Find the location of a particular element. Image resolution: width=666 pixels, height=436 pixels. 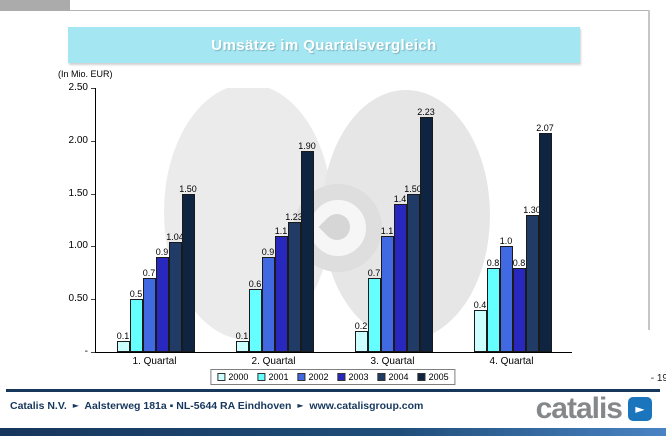

slide-edge-shadow-top is located at coordinates (359, 10).